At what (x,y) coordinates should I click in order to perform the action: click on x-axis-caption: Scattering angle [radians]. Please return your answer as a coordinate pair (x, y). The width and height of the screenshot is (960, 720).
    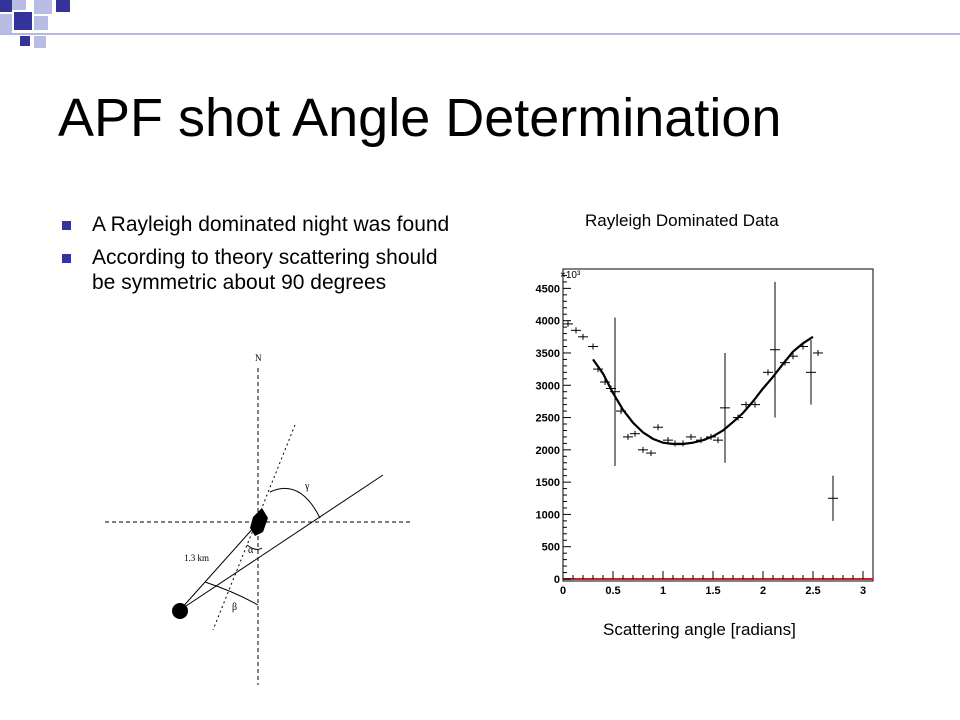
    Looking at the image, I should click on (699, 629).